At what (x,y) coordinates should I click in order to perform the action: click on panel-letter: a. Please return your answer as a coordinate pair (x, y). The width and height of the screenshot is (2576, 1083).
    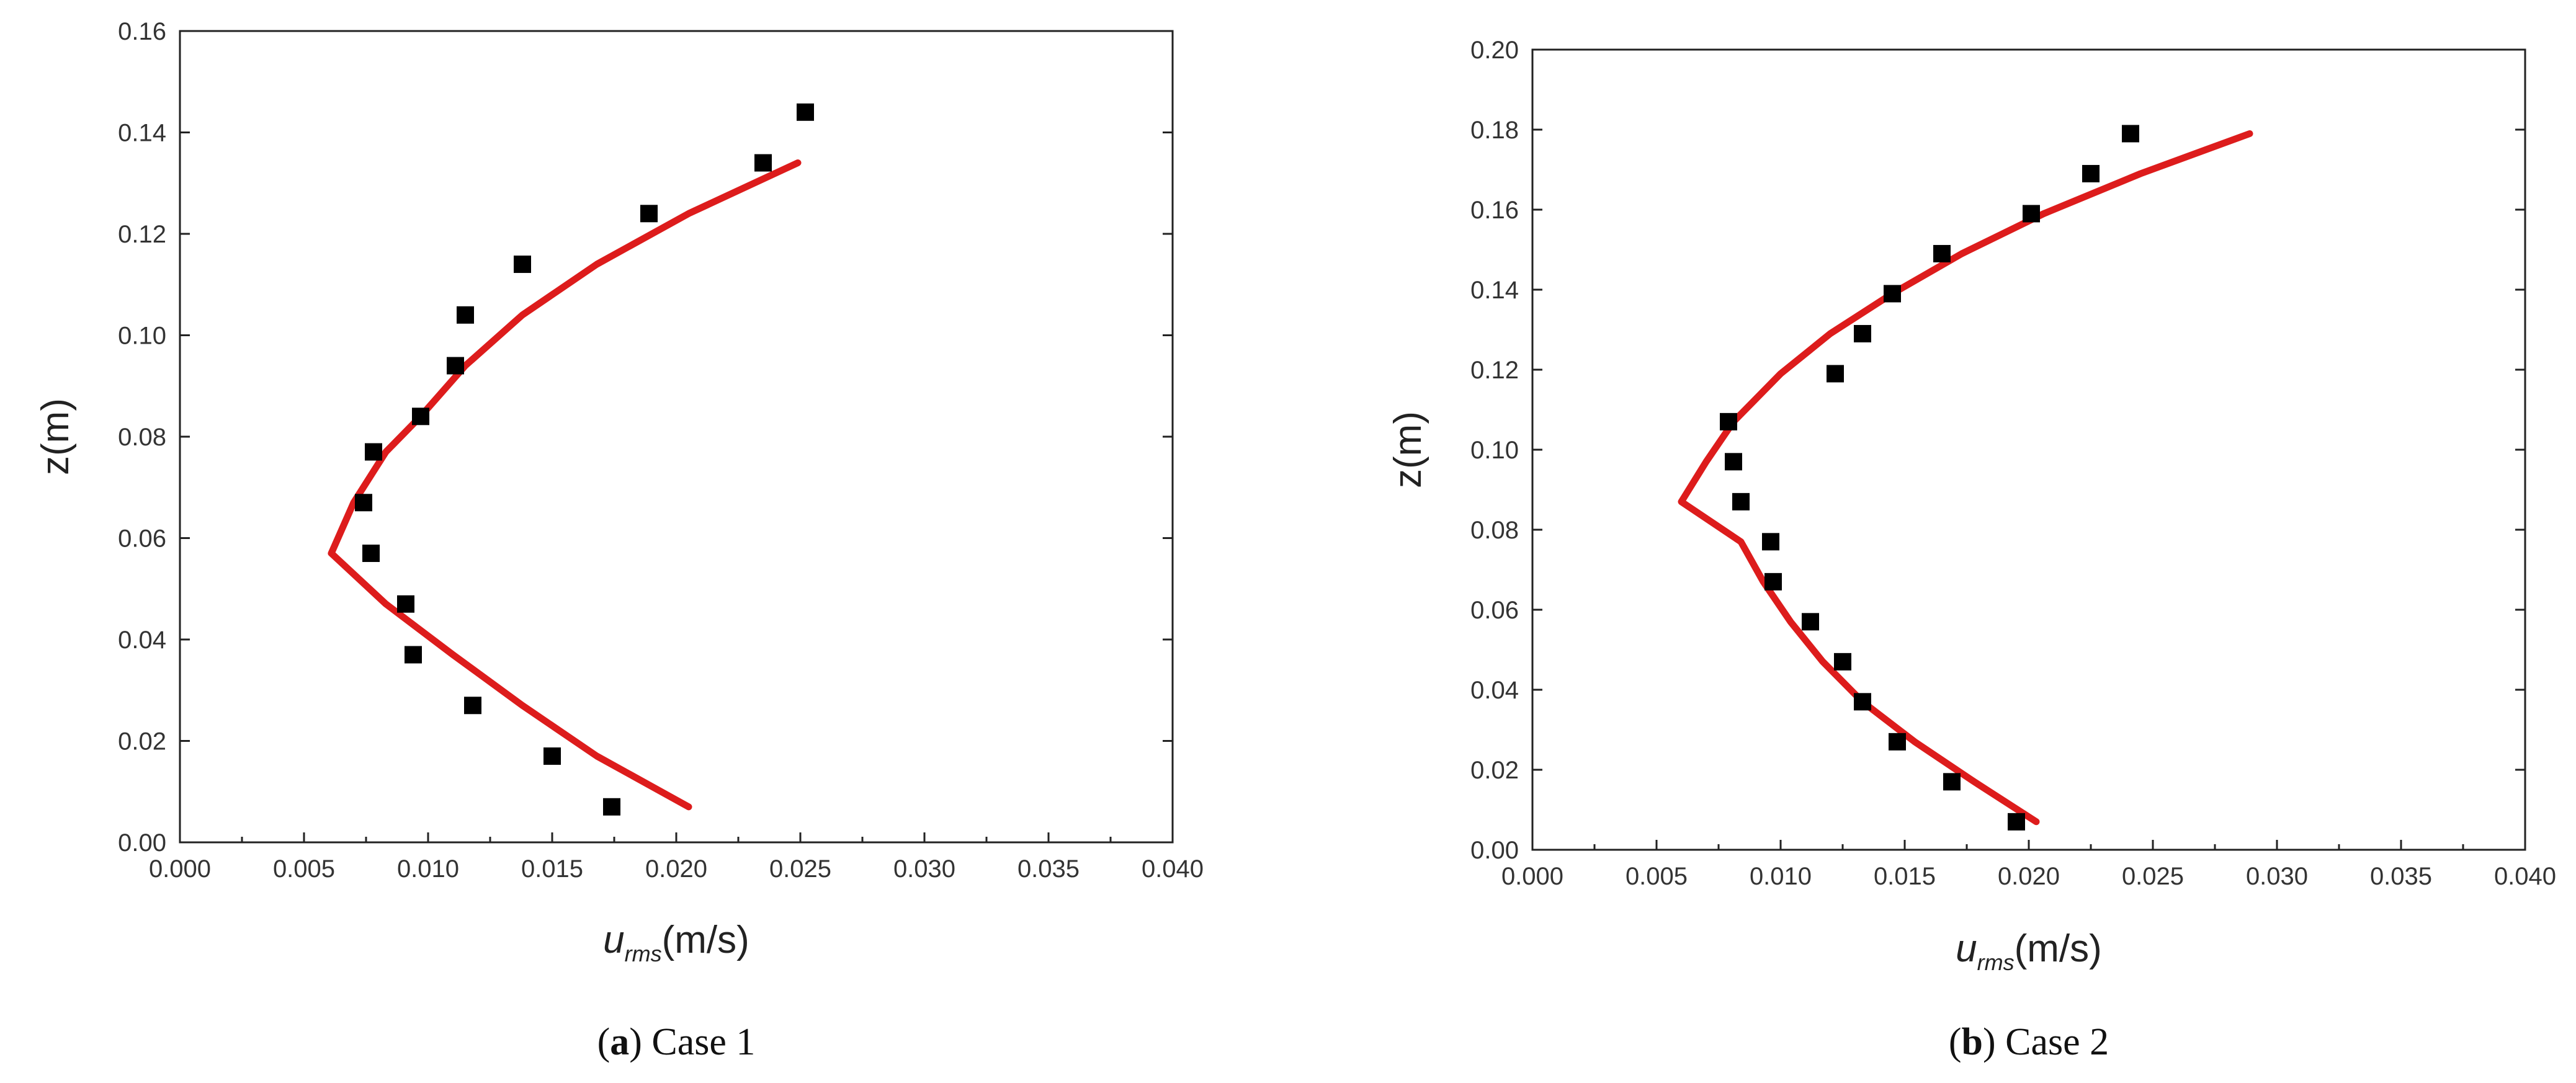
    Looking at the image, I should click on (619, 1042).